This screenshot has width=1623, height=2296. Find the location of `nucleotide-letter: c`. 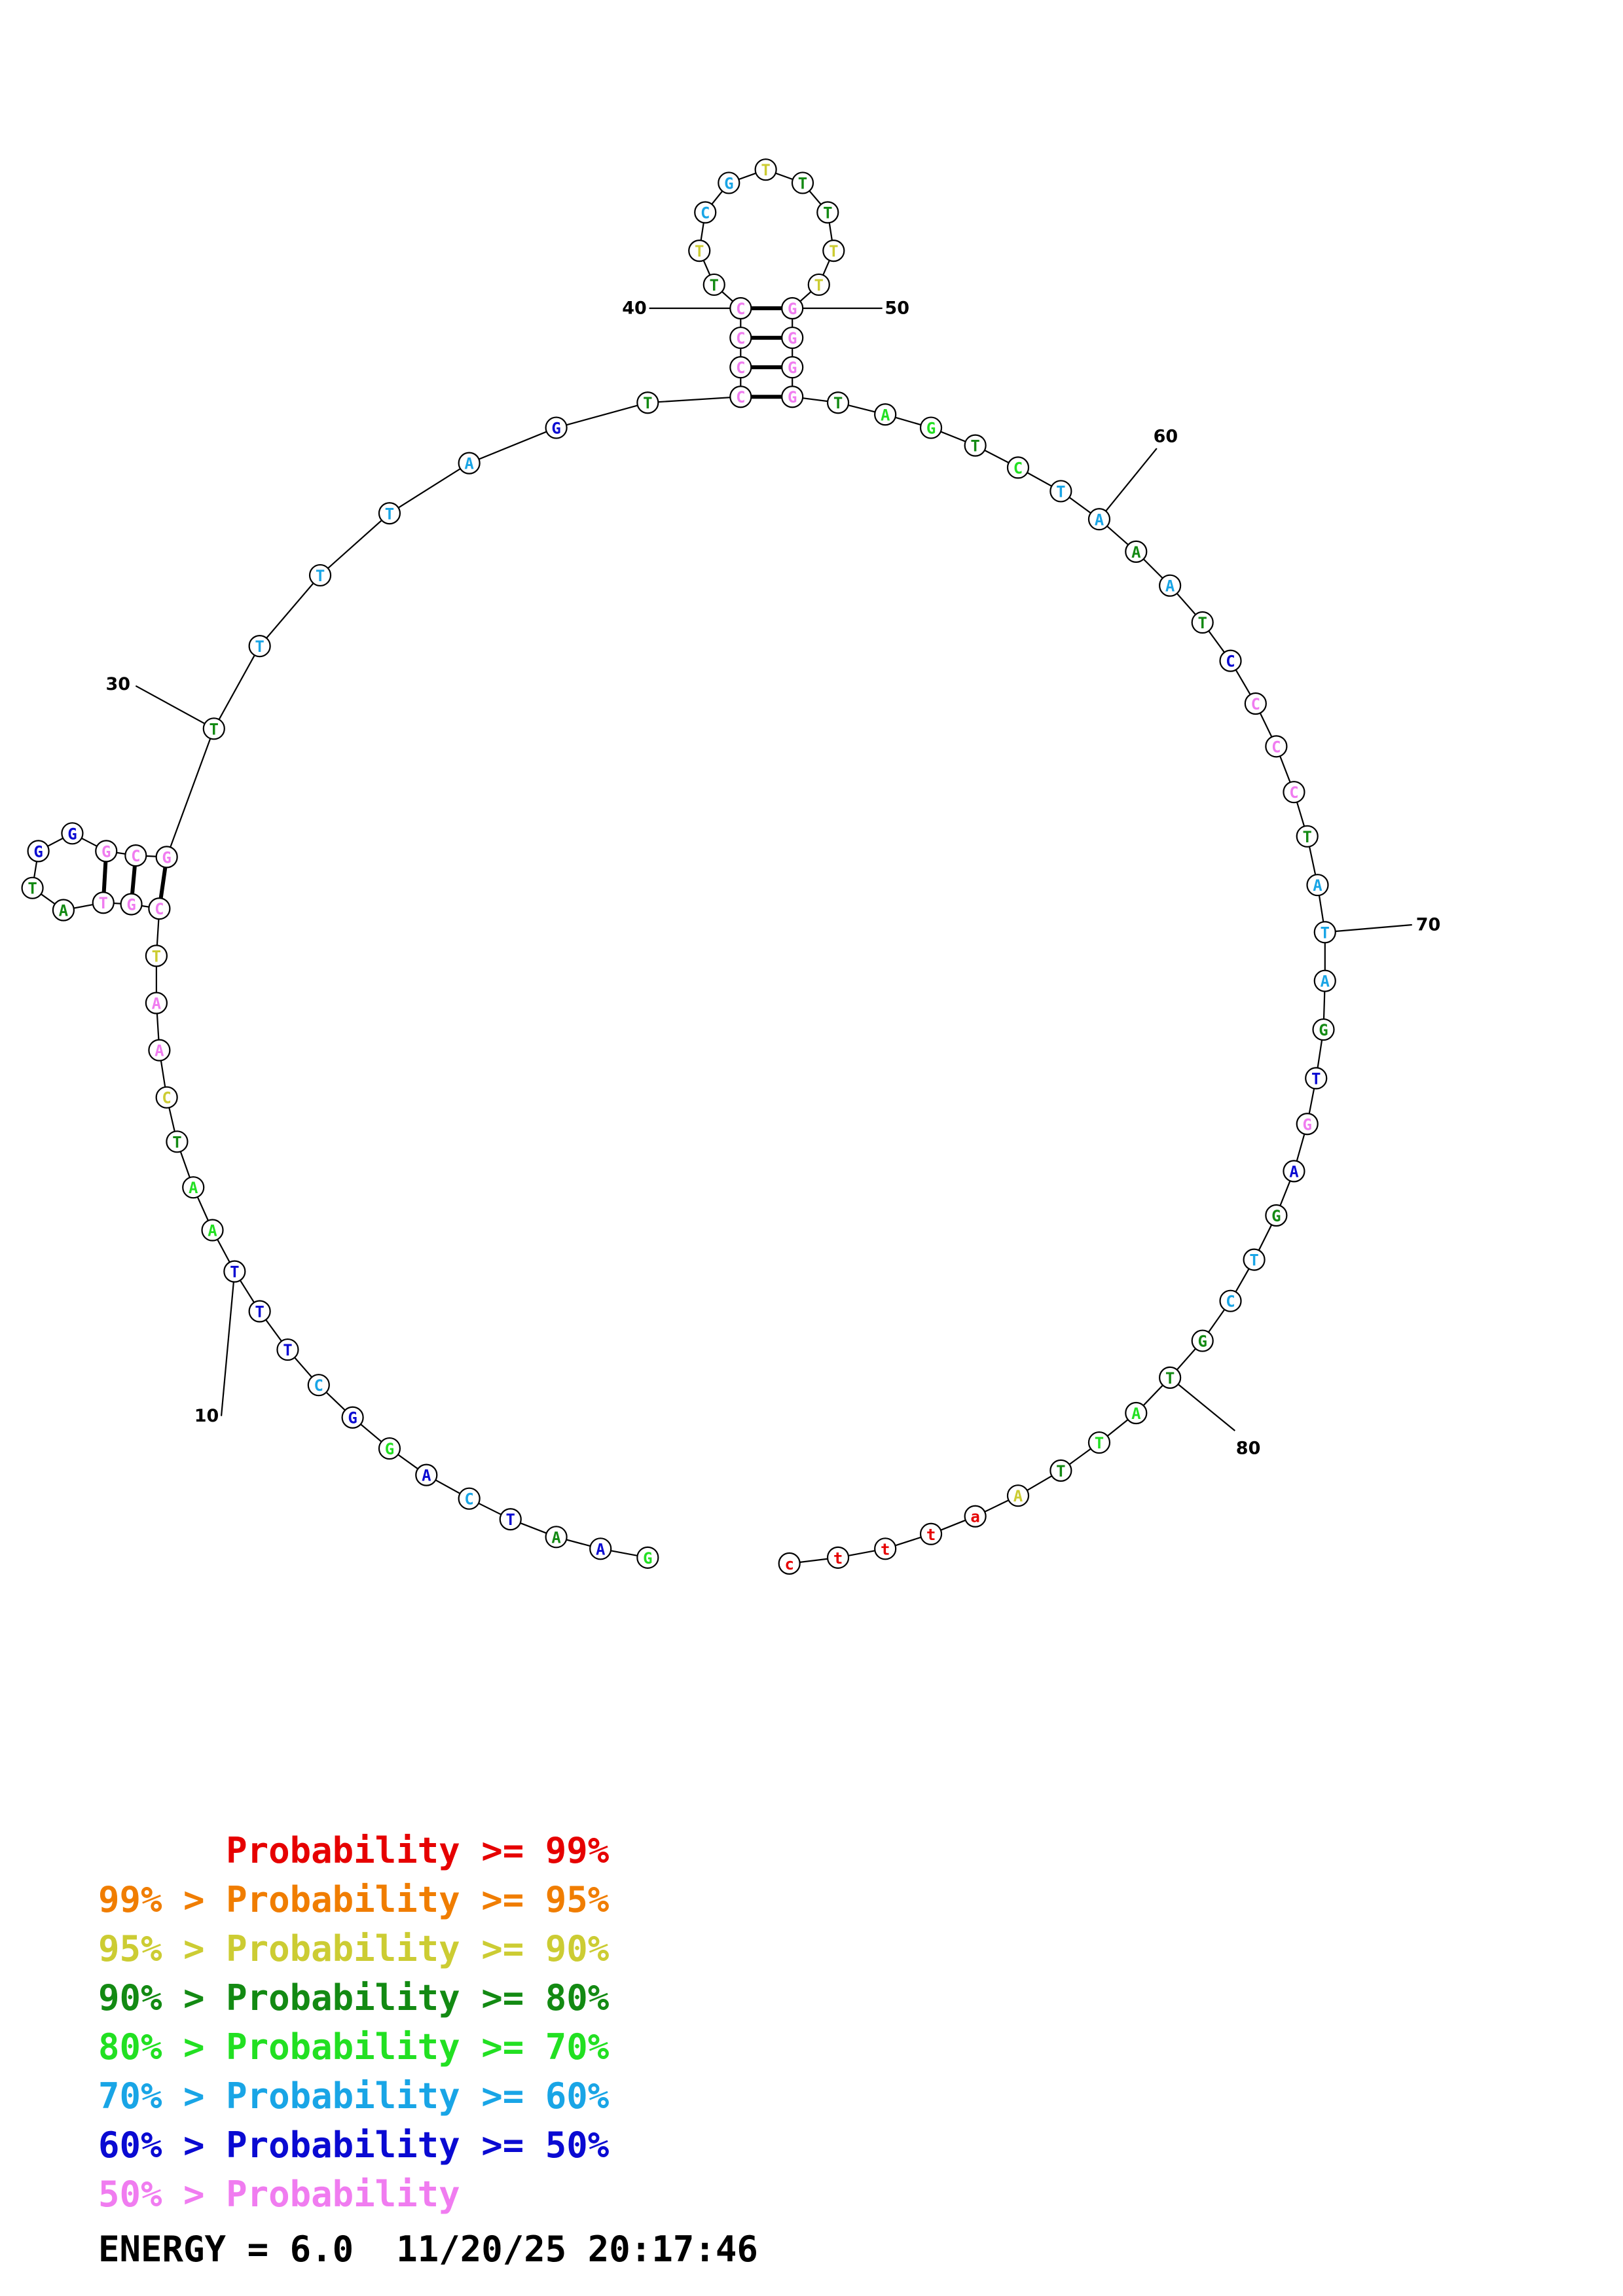

nucleotide-letter: c is located at coordinates (788, 1564).